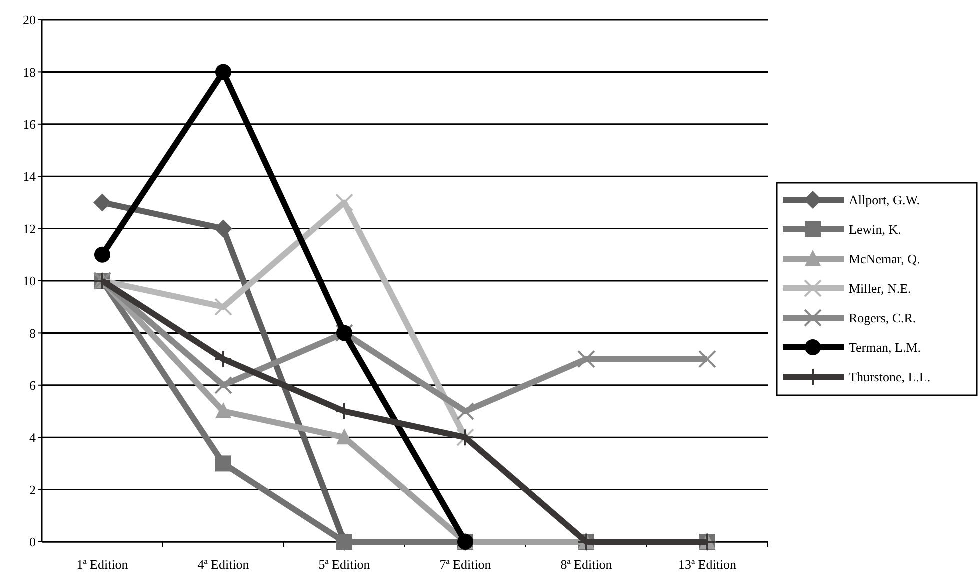 This screenshot has height=585, width=980. What do you see at coordinates (882, 318) in the screenshot?
I see `legend-label: Rogers, C.R.` at bounding box center [882, 318].